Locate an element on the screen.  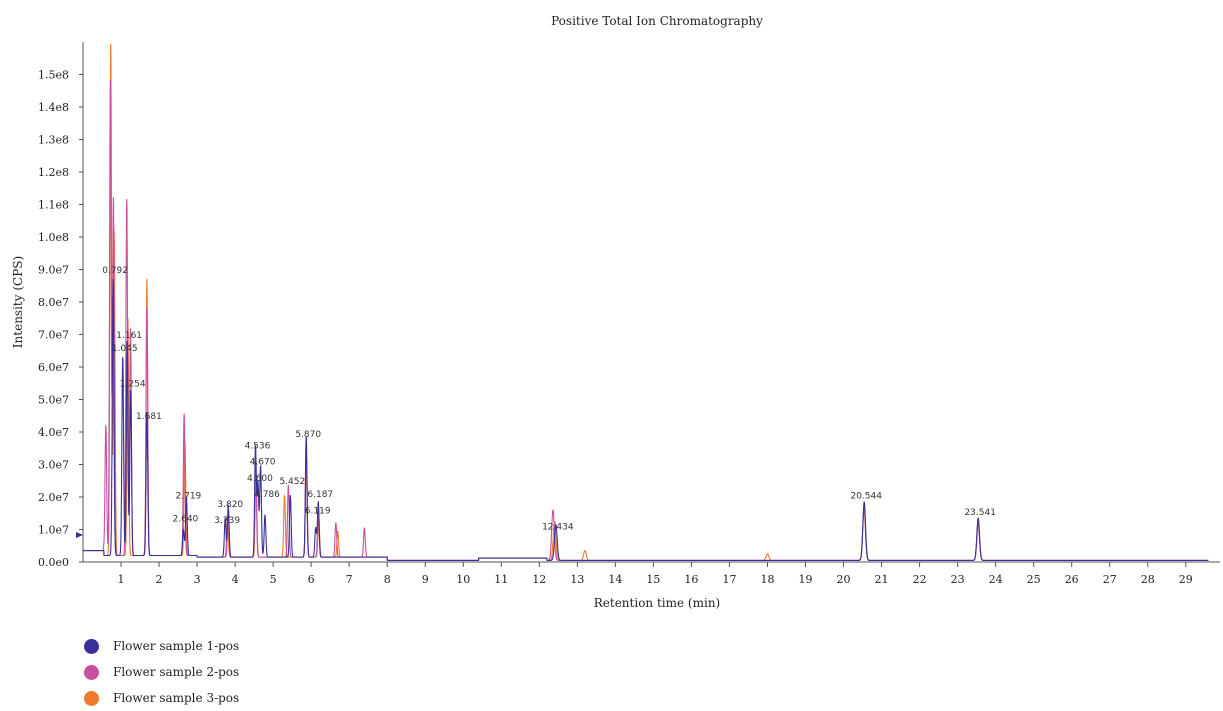
legend-label-sample-1: Flower sample 1-pos is located at coordinates (176, 646).